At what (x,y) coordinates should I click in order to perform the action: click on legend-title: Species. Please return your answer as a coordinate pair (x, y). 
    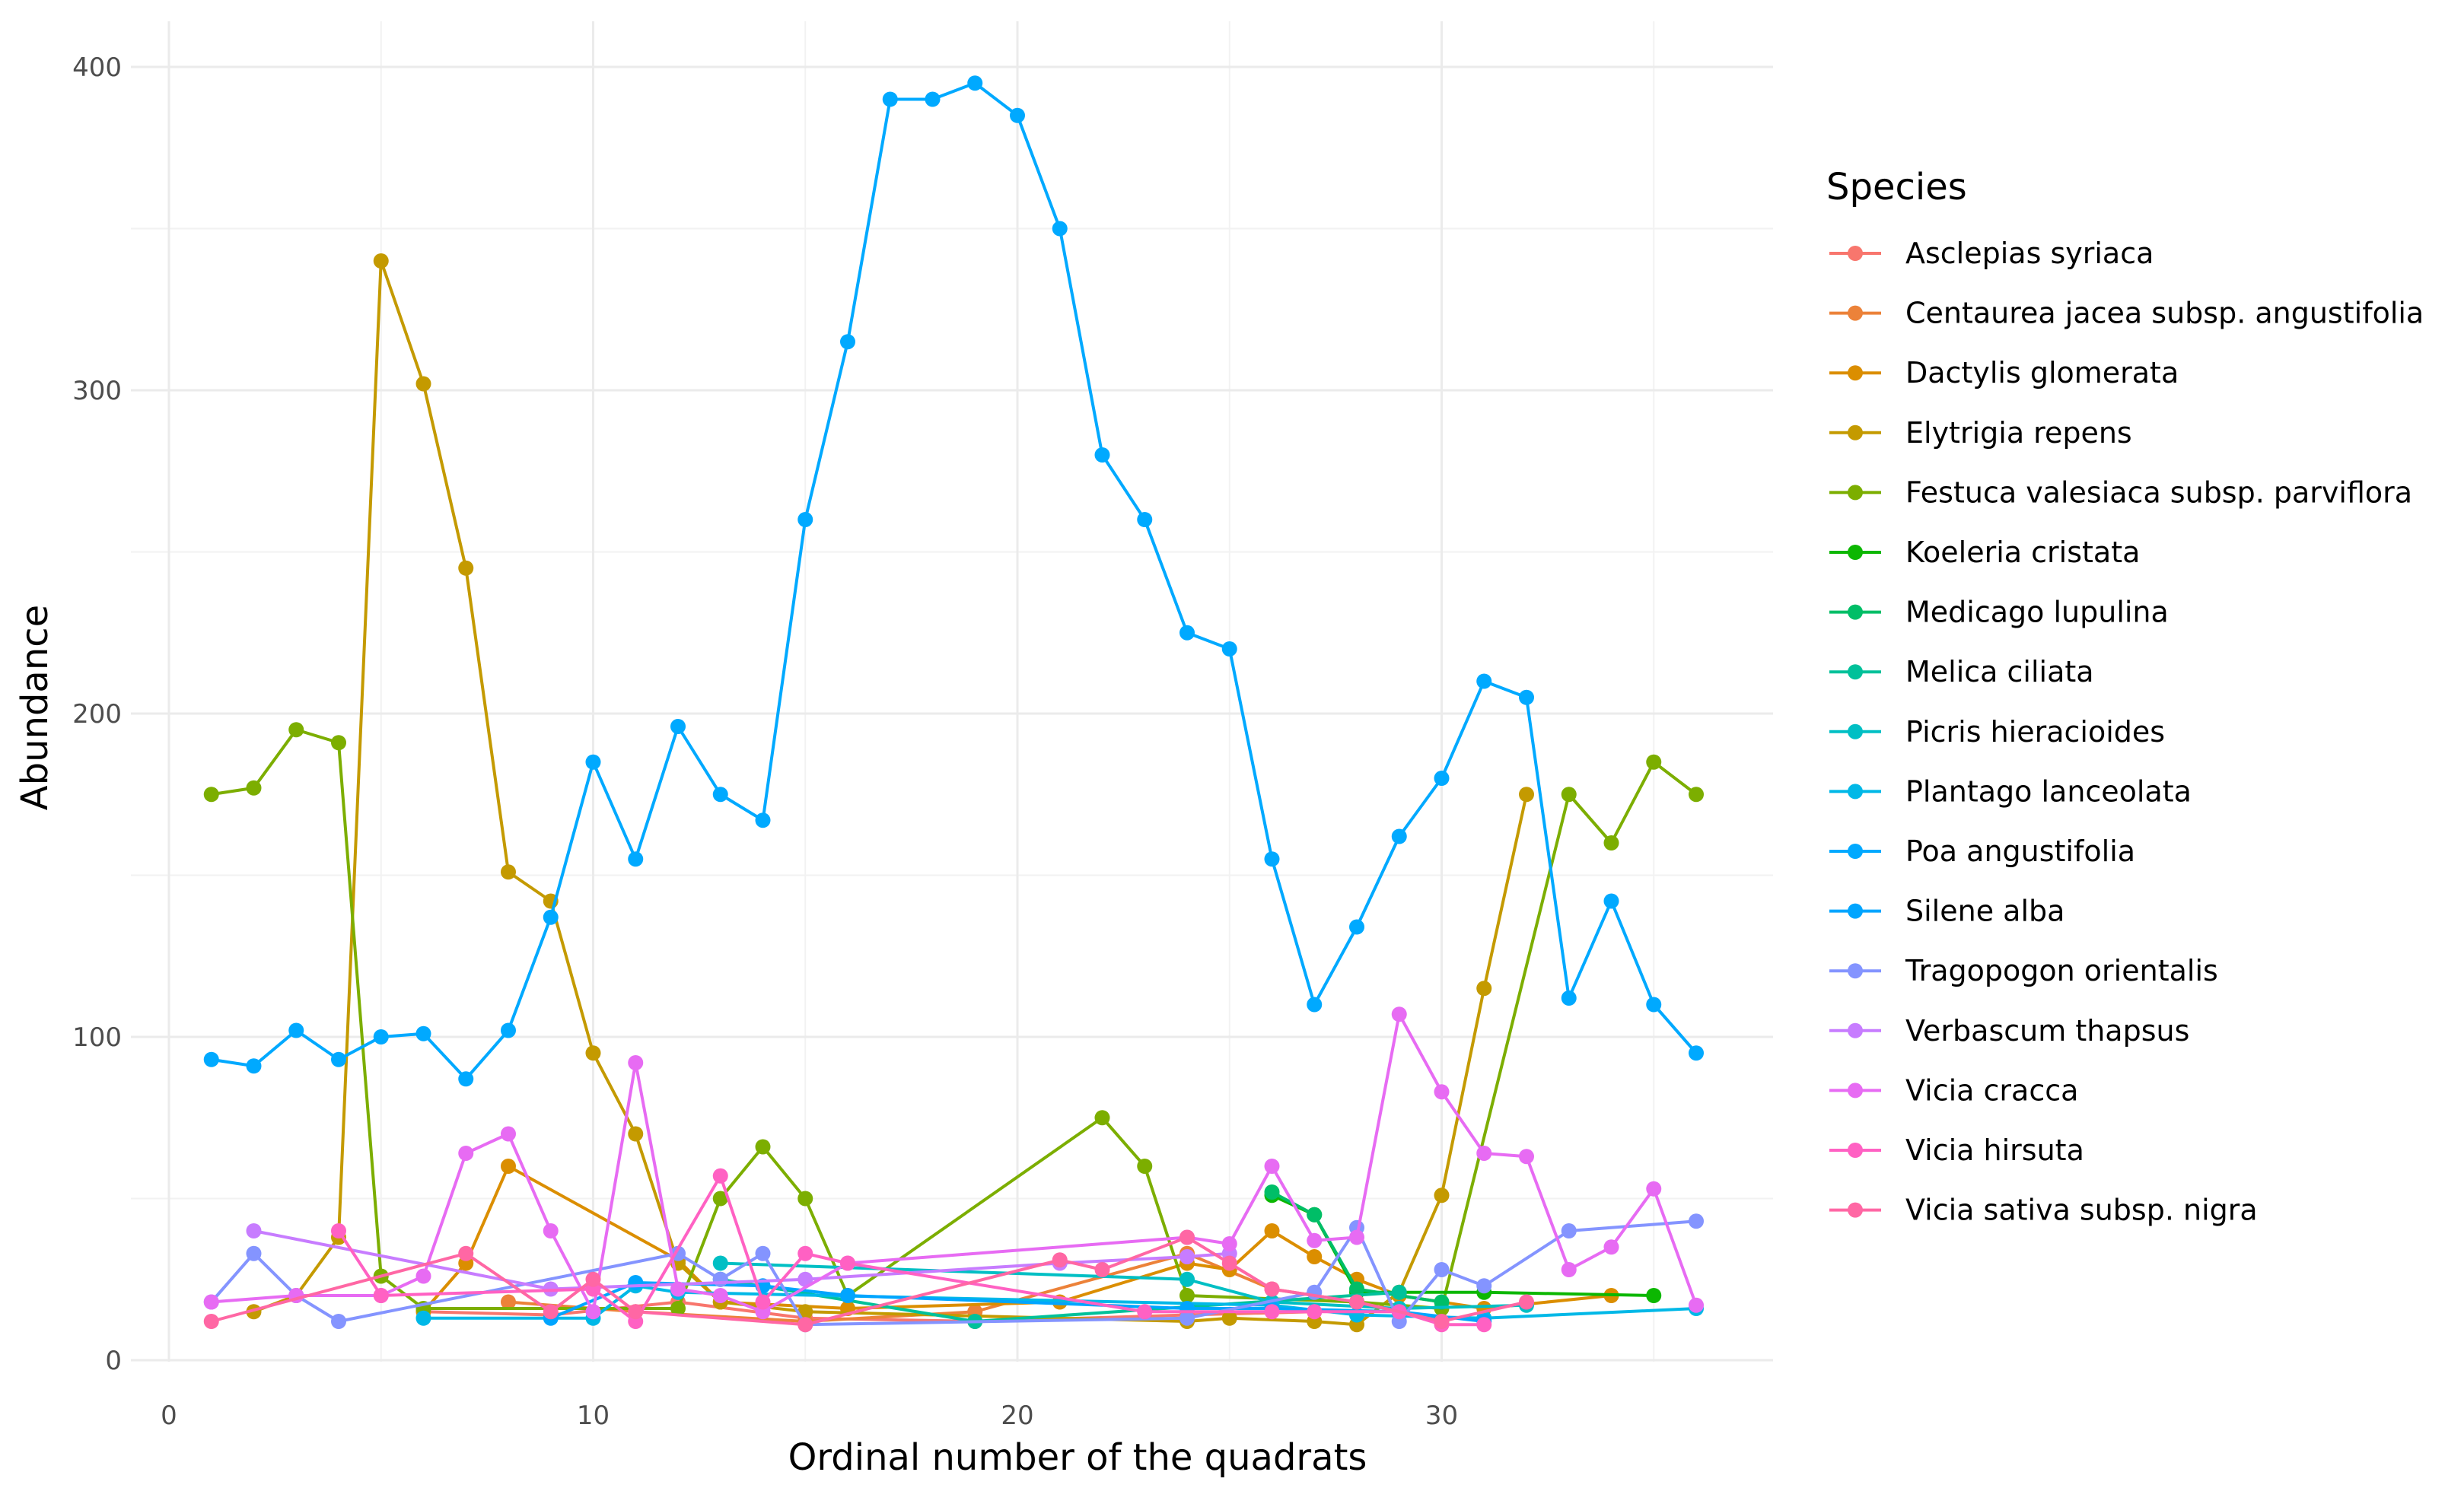
    Looking at the image, I should click on (1896, 187).